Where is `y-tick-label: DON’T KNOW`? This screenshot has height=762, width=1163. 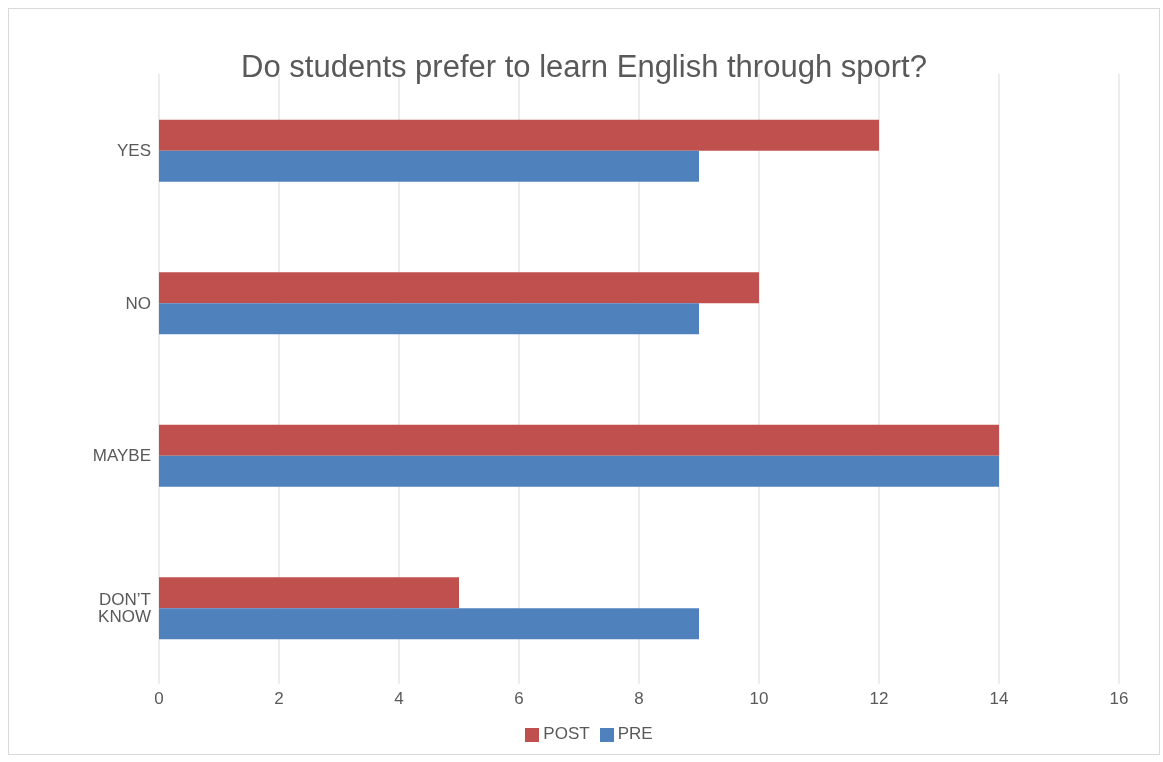
y-tick-label: DON’T KNOW is located at coordinates (124, 608).